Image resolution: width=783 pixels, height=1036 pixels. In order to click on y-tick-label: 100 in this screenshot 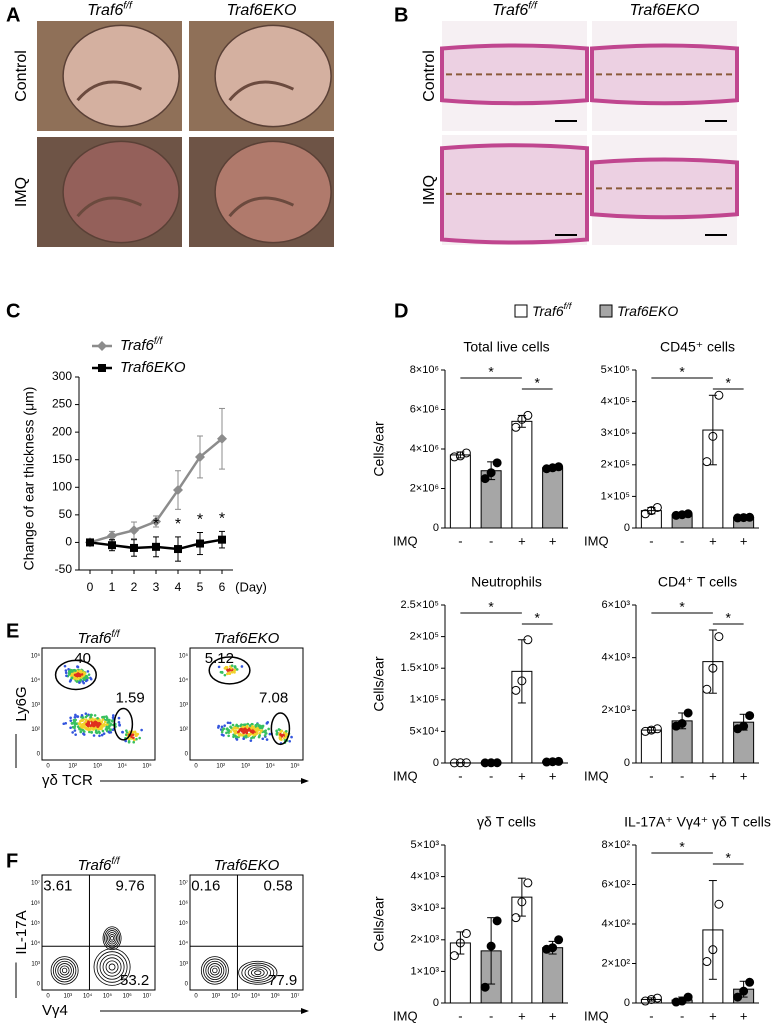, I will do `click(62, 486)`.